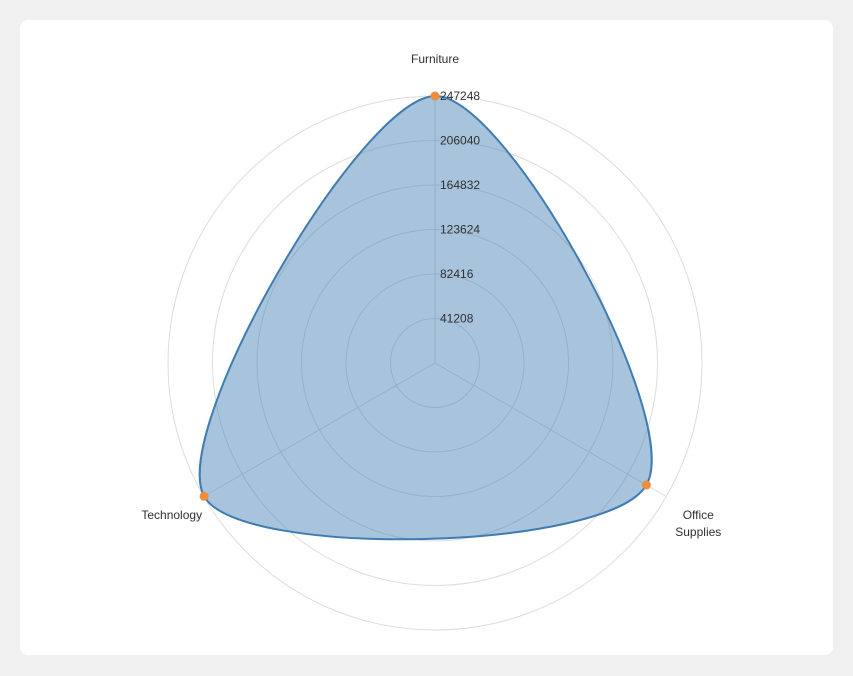 This screenshot has width=853, height=676. I want to click on tick-label: 247248, so click(460, 96).